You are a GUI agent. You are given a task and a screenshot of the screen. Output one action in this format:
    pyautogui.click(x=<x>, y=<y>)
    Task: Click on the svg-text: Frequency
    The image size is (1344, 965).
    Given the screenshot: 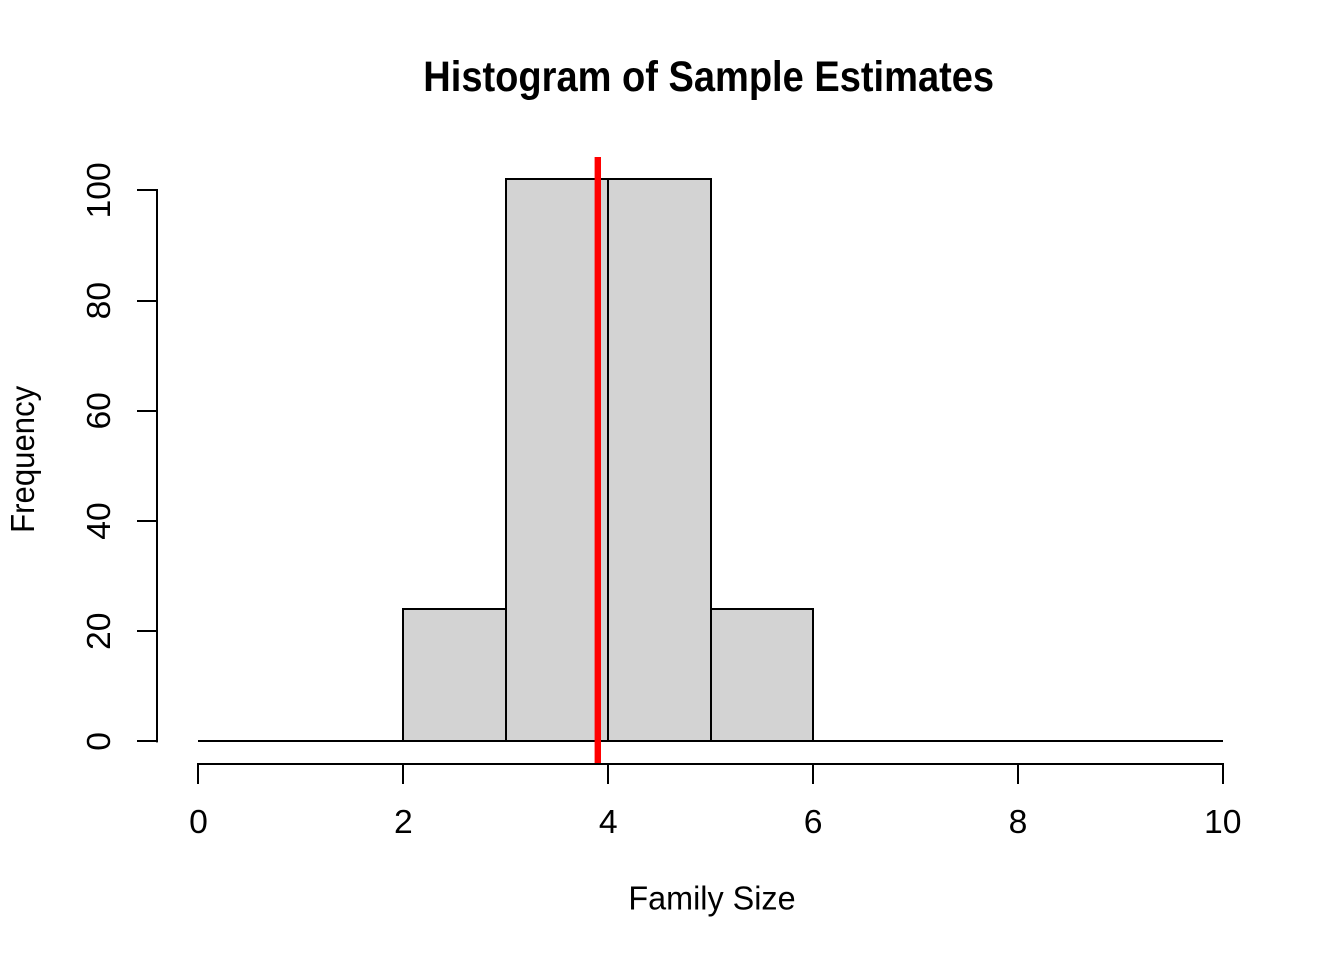 What is the action you would take?
    pyautogui.click(x=23, y=459)
    